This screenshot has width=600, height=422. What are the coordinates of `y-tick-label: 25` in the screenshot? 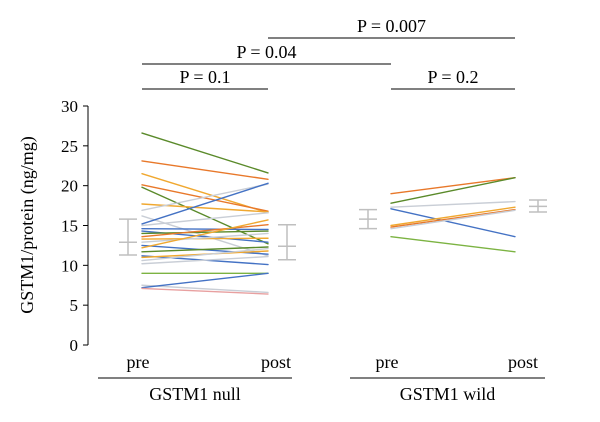 It's located at (69, 146).